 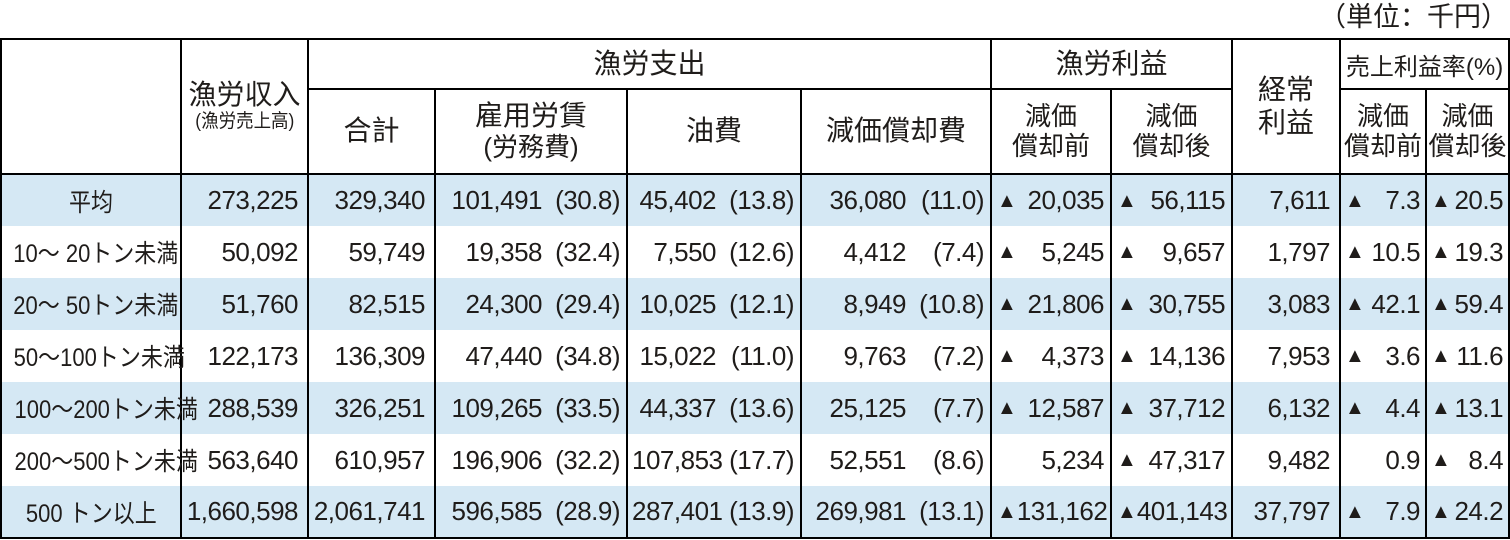 What do you see at coordinates (1286, 408) in the screenshot?
I see `cell-ordinary-profit: 6,132` at bounding box center [1286, 408].